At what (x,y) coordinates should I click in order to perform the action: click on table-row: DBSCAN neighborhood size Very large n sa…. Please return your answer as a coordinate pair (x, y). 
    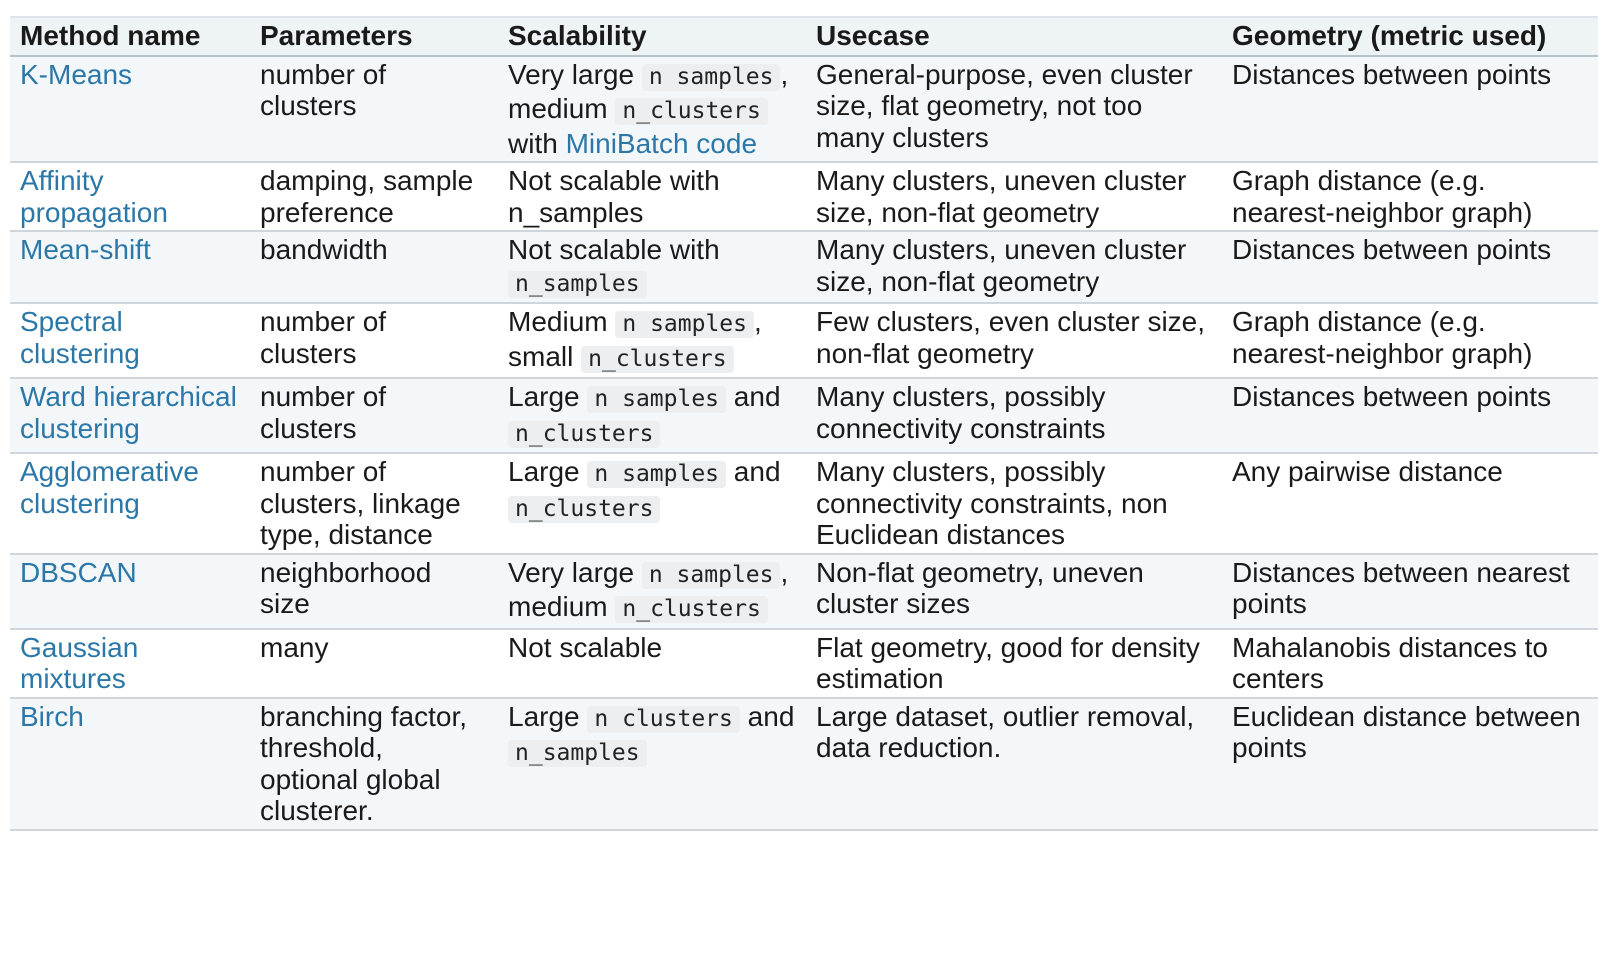
    Looking at the image, I should click on (804, 591).